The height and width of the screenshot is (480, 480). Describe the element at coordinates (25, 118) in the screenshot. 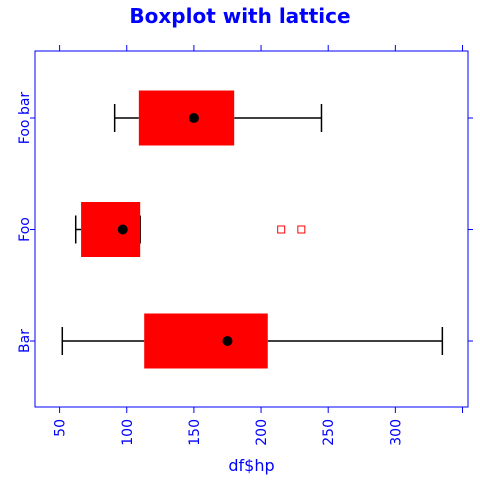

I see `y-tick-label: Foo bar` at that location.